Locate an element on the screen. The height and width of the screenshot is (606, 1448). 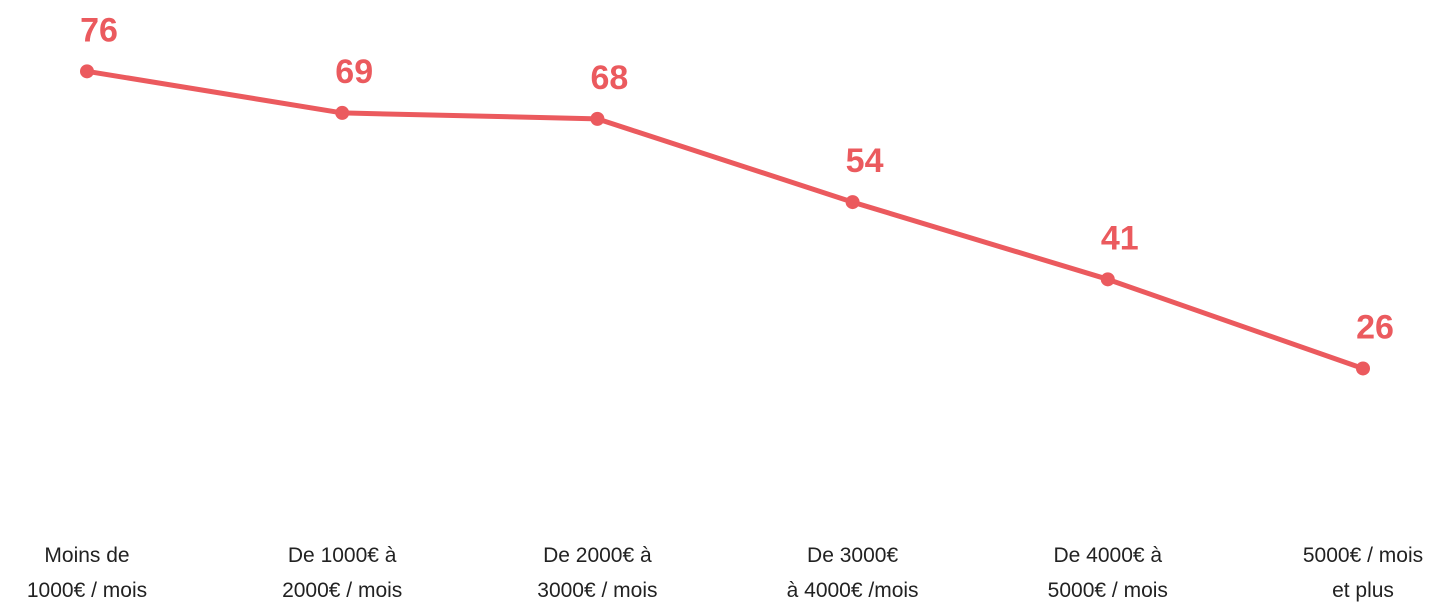
x-tick-label: 5000€ / mois et plus is located at coordinates (1363, 573).